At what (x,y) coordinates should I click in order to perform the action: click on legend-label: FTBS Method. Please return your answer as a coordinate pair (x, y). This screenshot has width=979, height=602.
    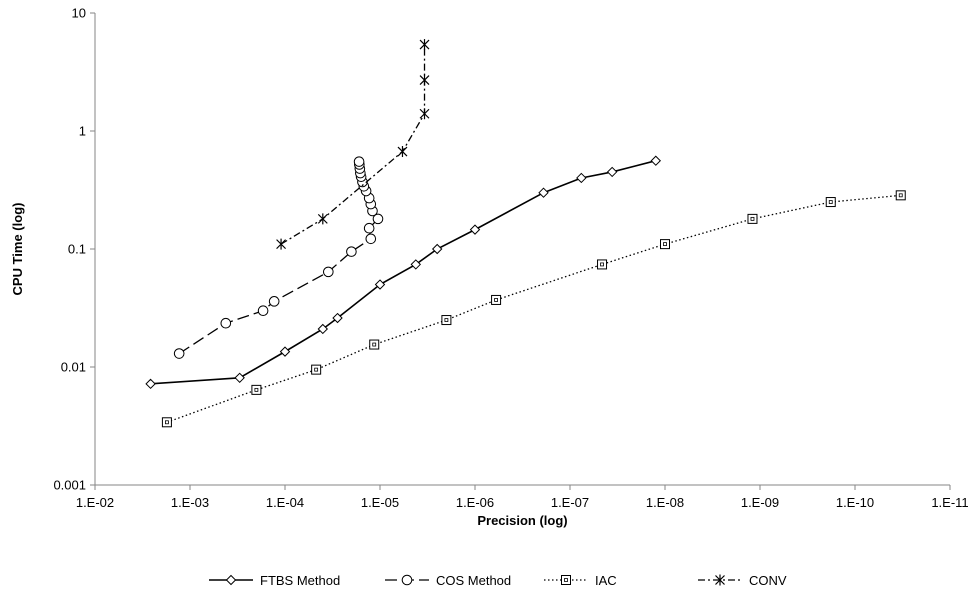
    Looking at the image, I should click on (300, 580).